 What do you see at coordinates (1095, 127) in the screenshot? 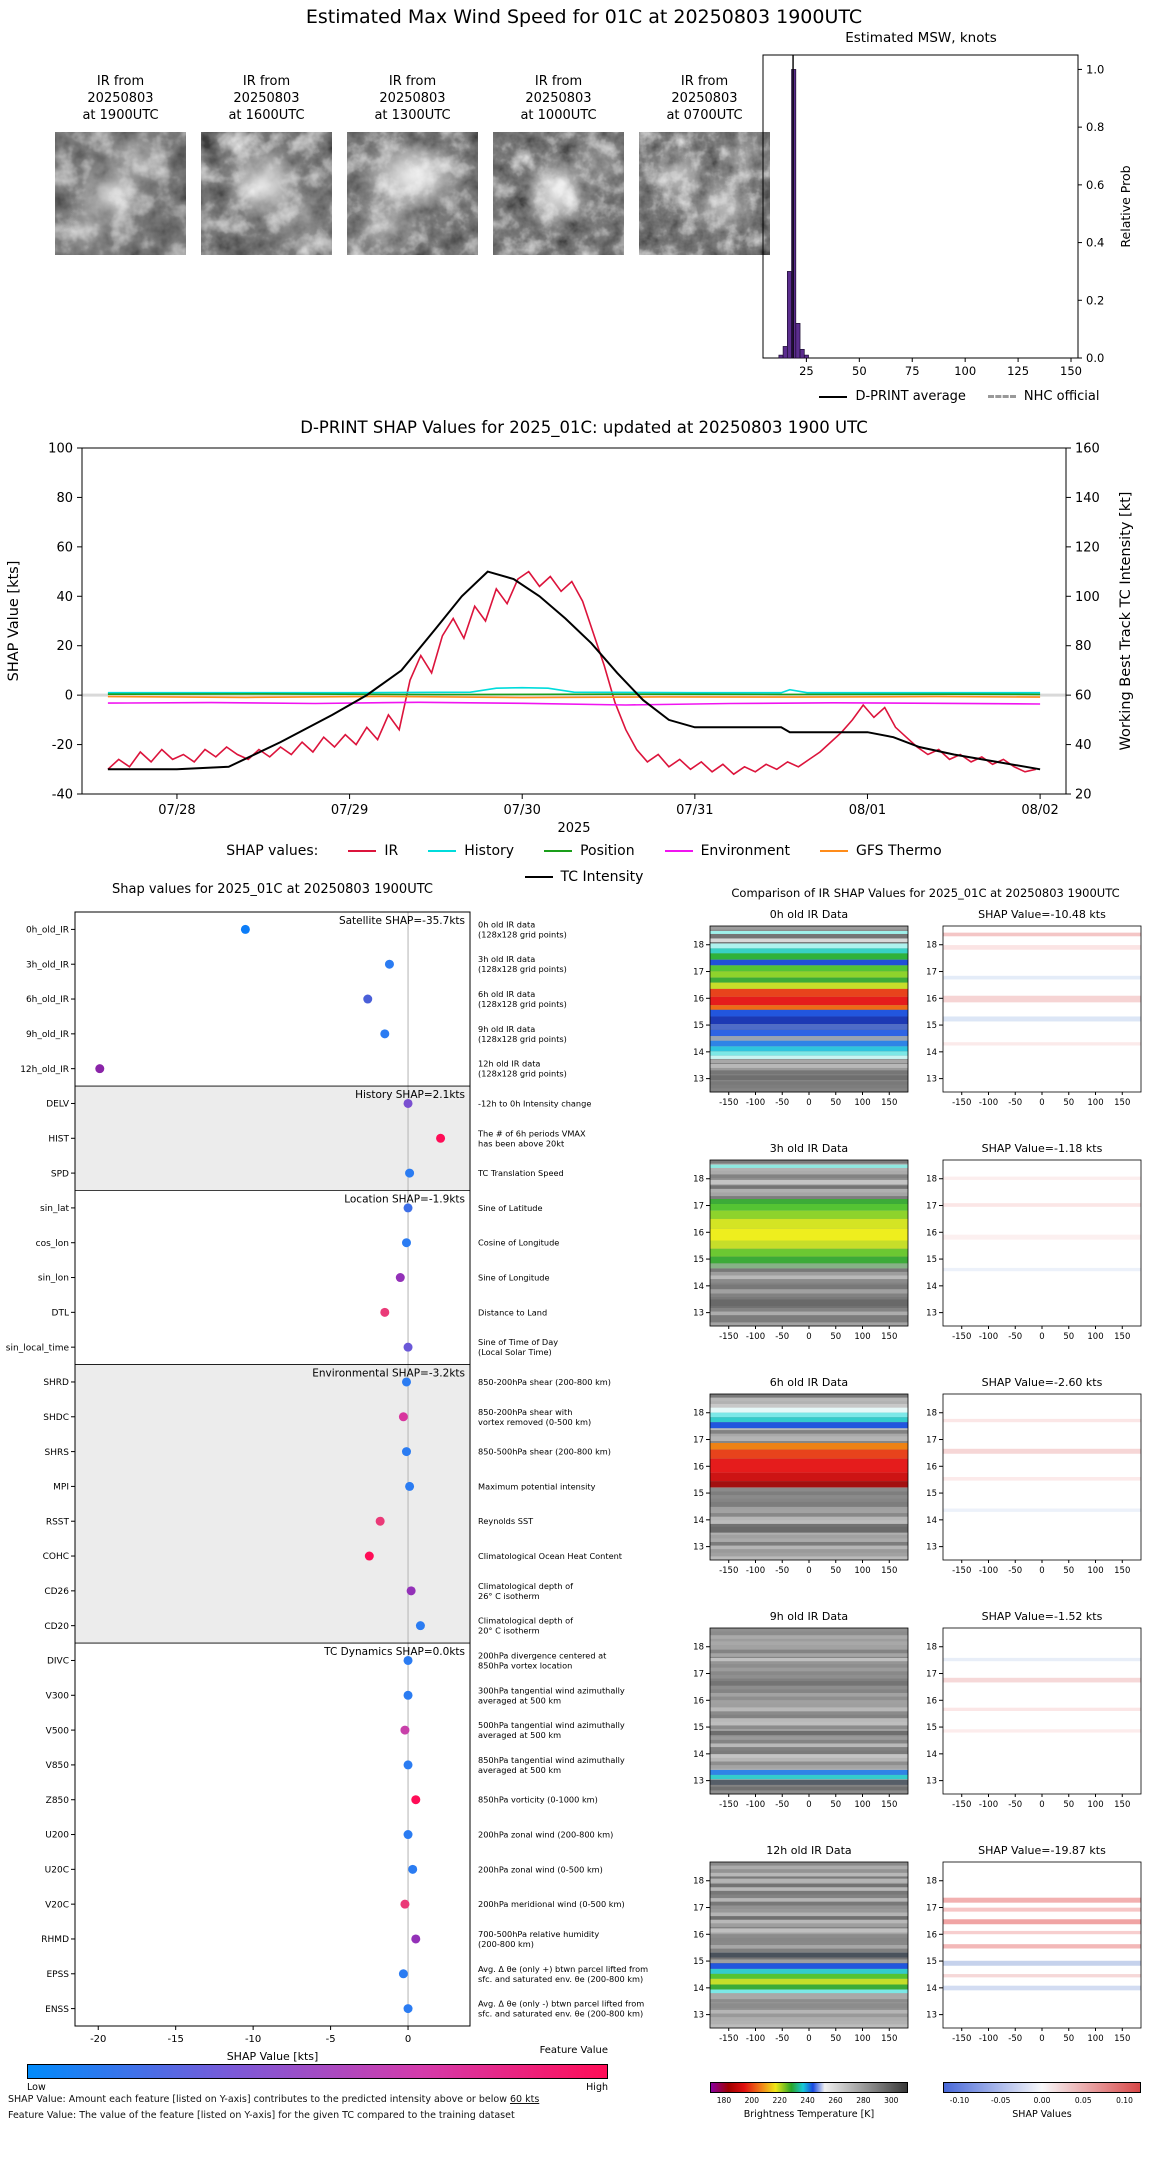
I see `tick-label: 0.8` at bounding box center [1095, 127].